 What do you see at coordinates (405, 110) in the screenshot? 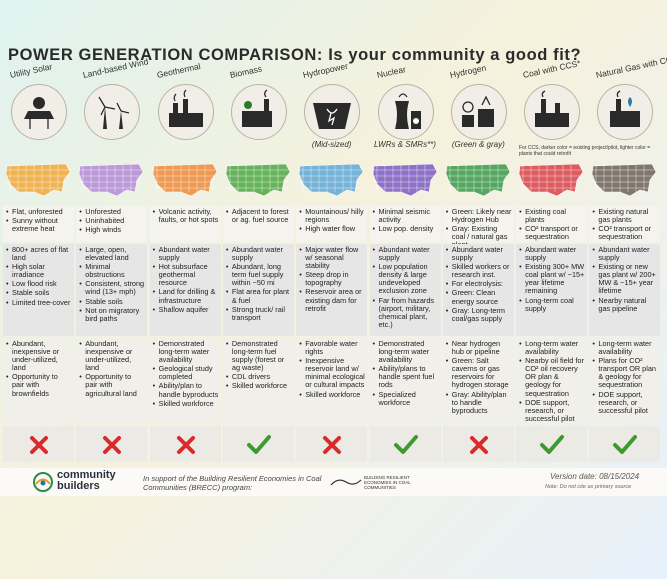
I see `column-header: Nuclear LWRs & SMRs**)` at bounding box center [405, 110].